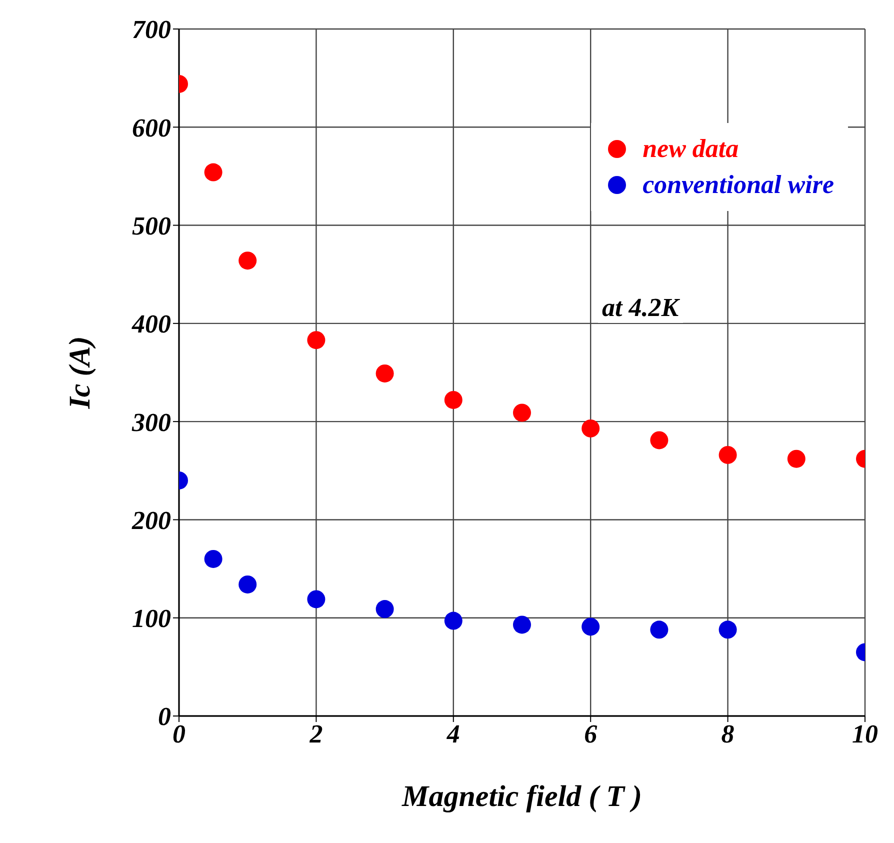  I want to click on x-tick-label: 2, so click(315, 733).